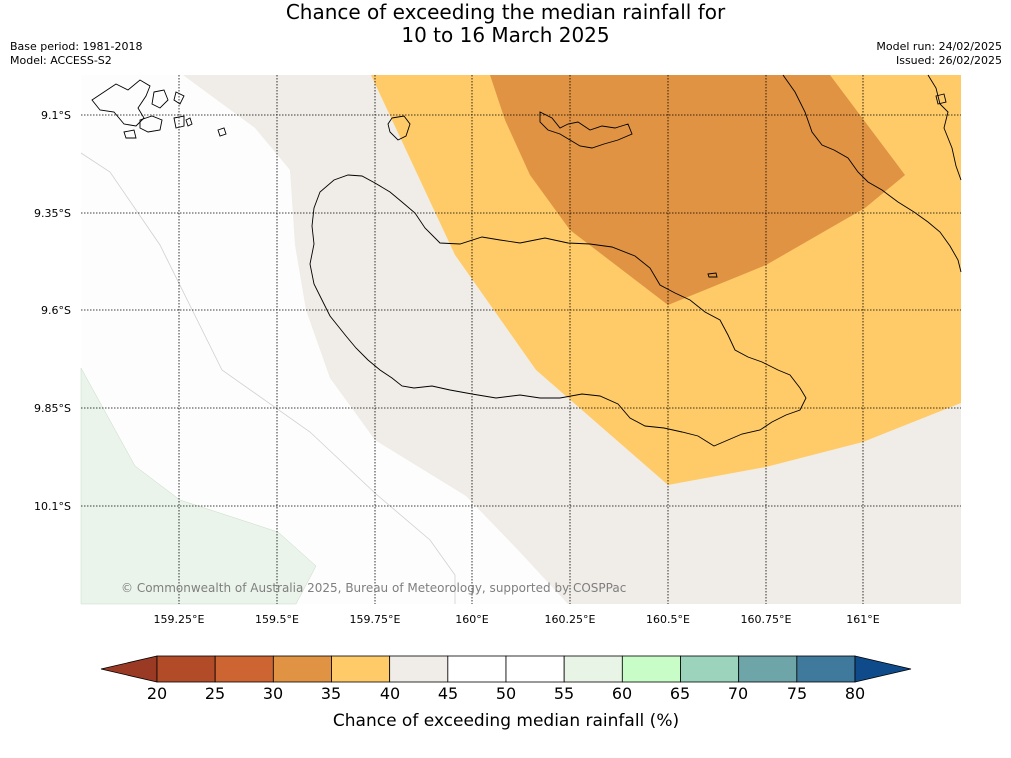 The image size is (1011, 758). Describe the element at coordinates (390, 693) in the screenshot. I see `colorbar-tick: 40` at that location.